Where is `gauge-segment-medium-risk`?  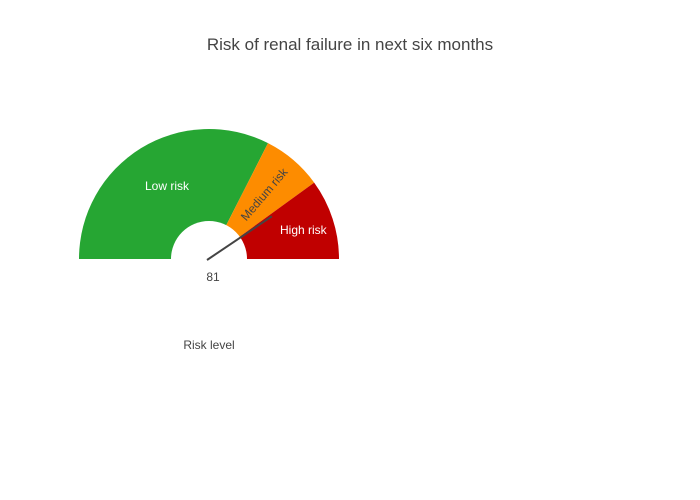
gauge-segment-medium-risk is located at coordinates (262, 201).